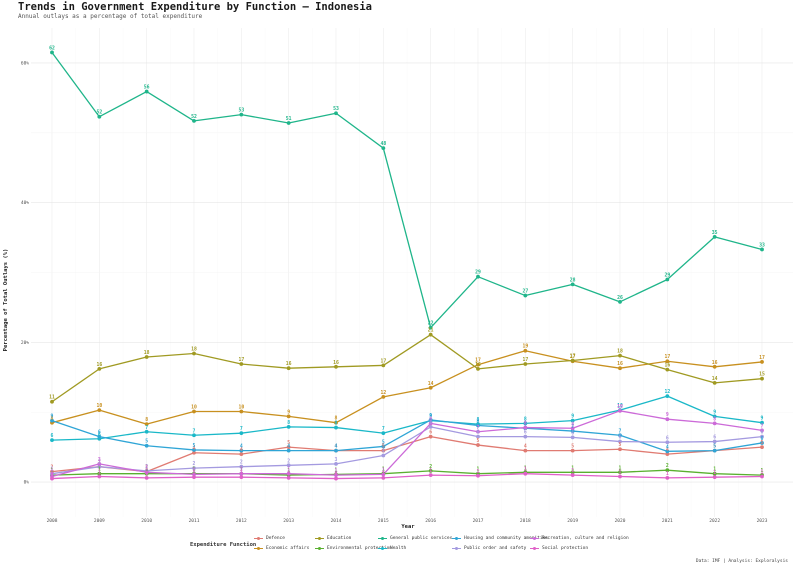 This screenshot has height=567, width=800. Describe the element at coordinates (525, 360) in the screenshot. I see `data-label-education: 17` at that location.